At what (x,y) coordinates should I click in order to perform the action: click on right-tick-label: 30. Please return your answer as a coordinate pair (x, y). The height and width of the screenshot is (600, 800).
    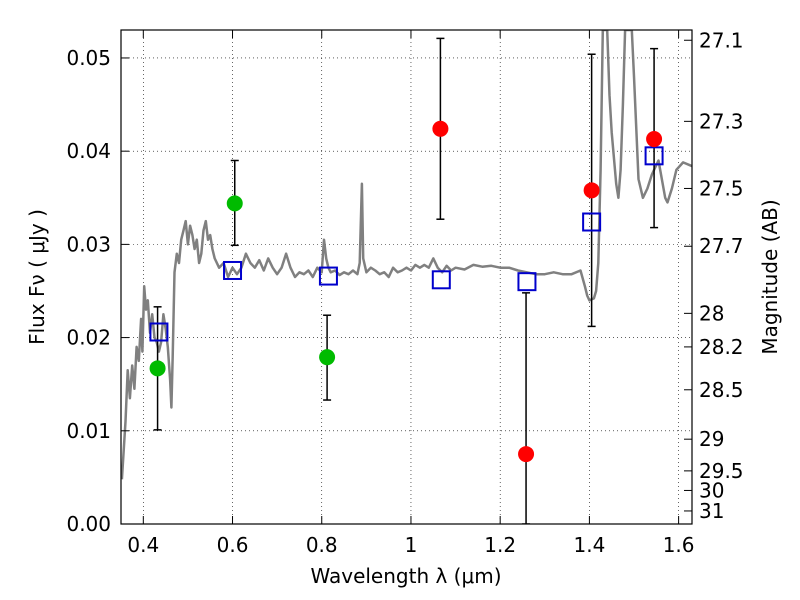
    Looking at the image, I should click on (711, 490).